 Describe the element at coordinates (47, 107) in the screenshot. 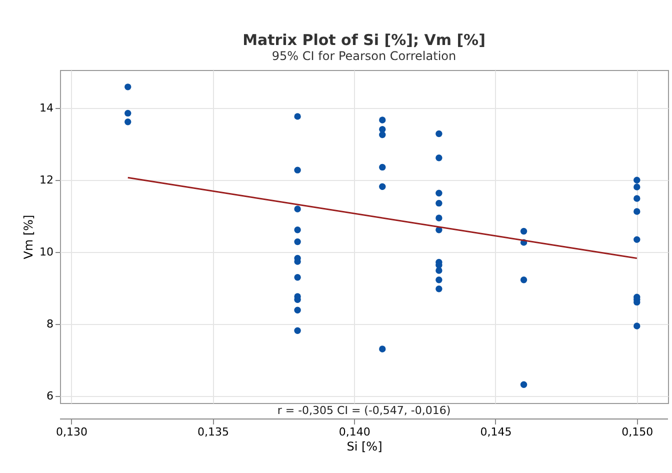

I see `y-tick-label: 14` at that location.